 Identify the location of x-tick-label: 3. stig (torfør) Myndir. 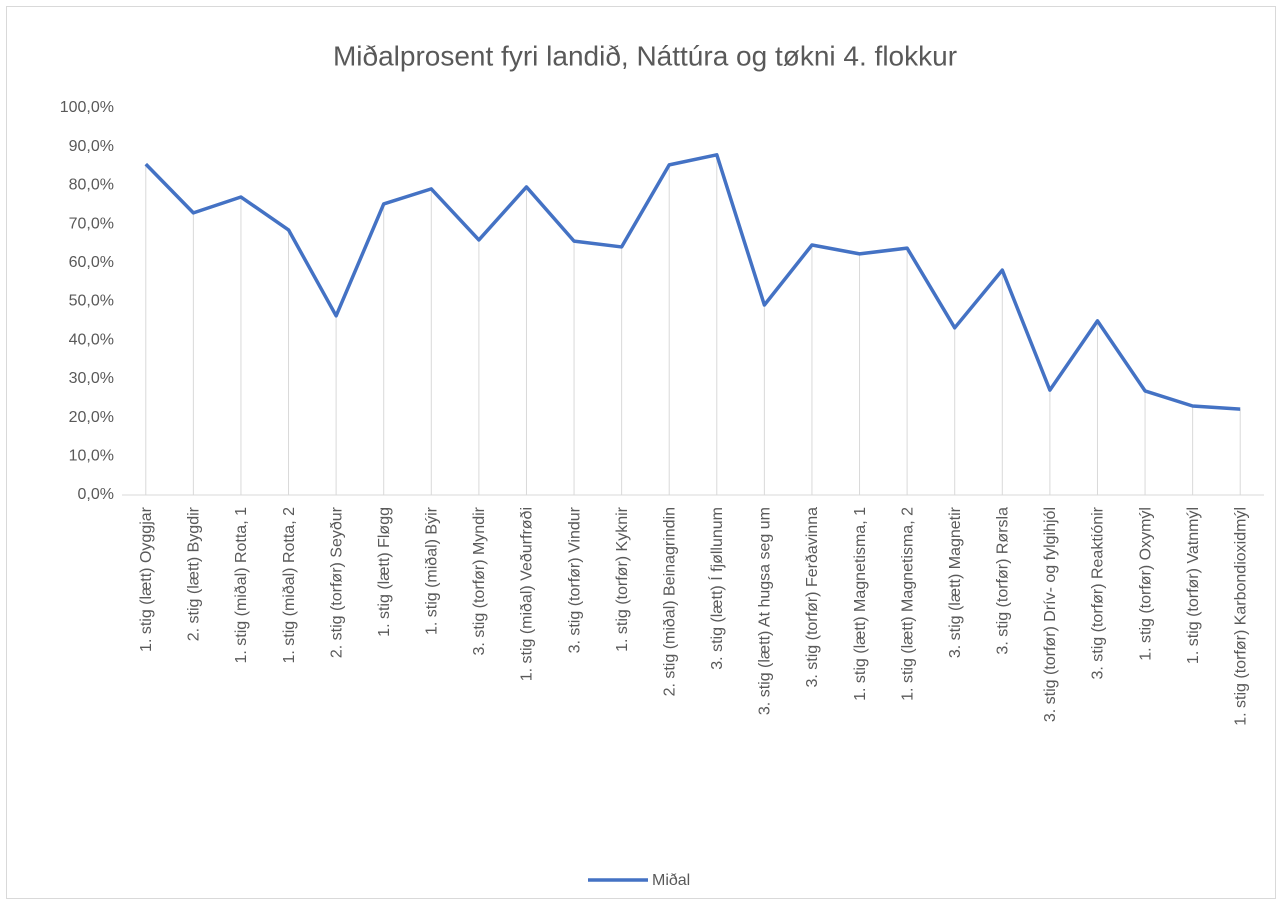
(479, 580).